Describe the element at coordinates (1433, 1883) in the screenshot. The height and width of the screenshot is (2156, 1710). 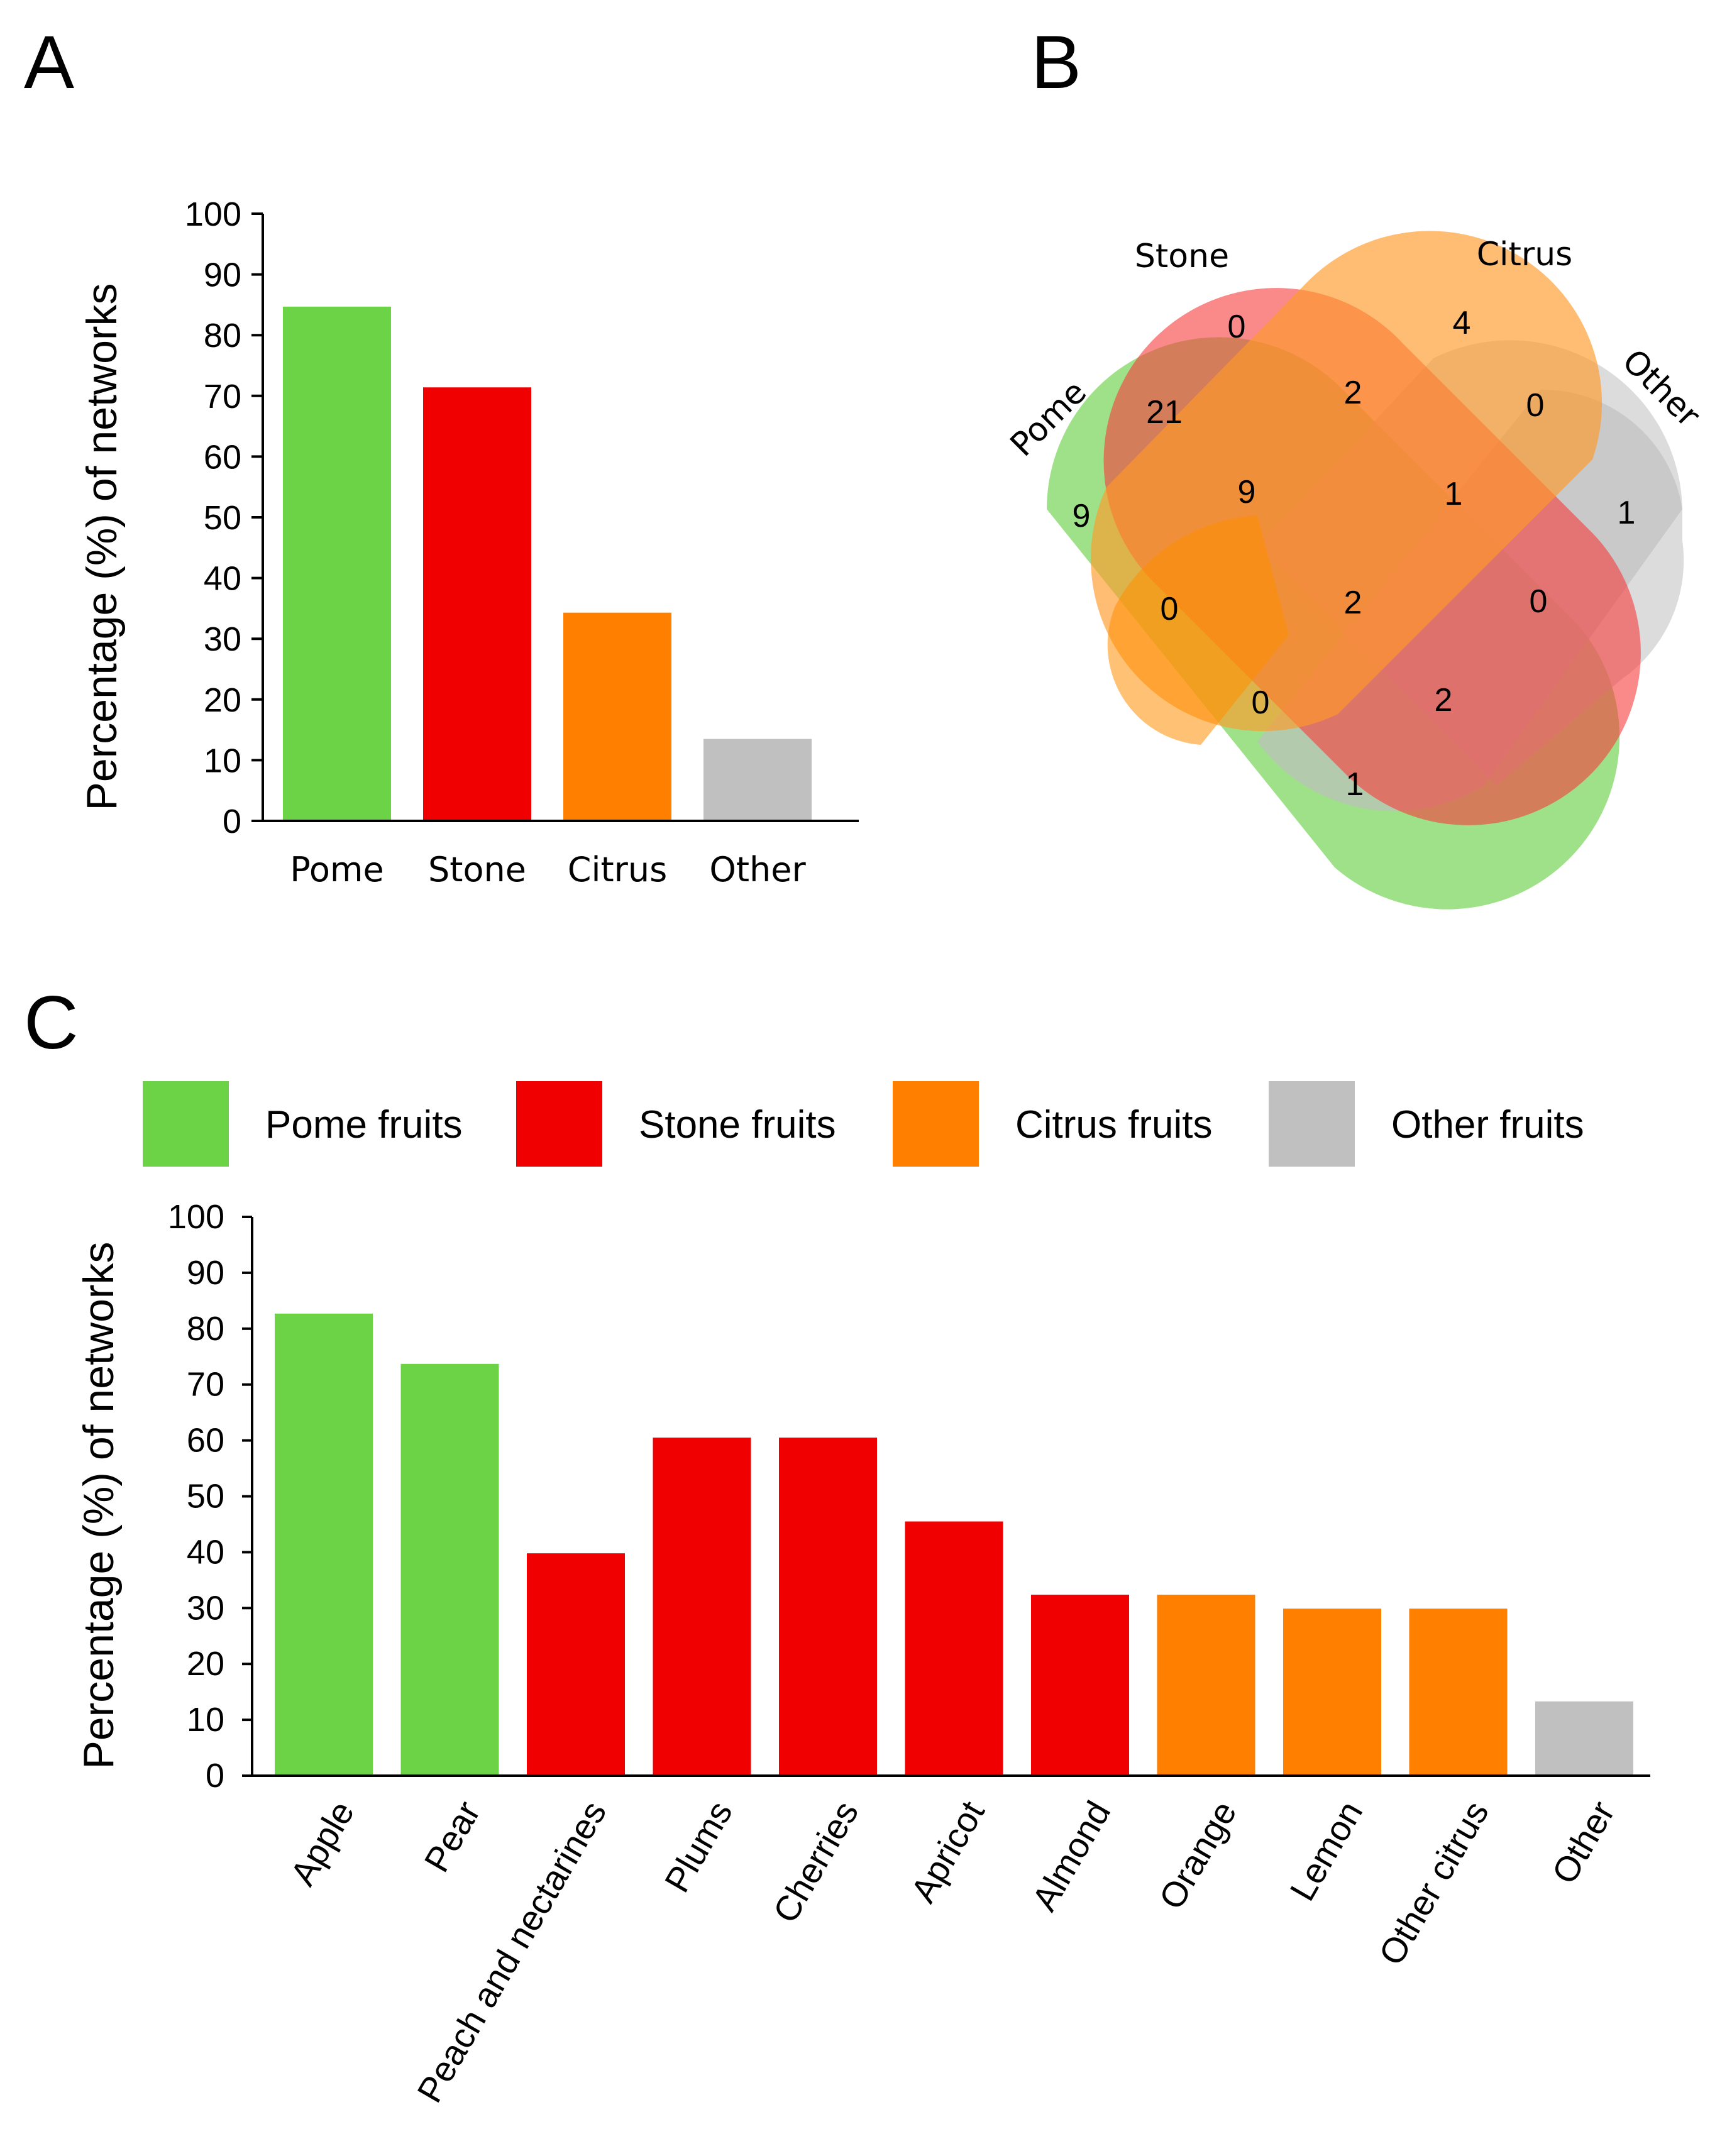
I see `chart-c-category-label: Other citrus` at that location.